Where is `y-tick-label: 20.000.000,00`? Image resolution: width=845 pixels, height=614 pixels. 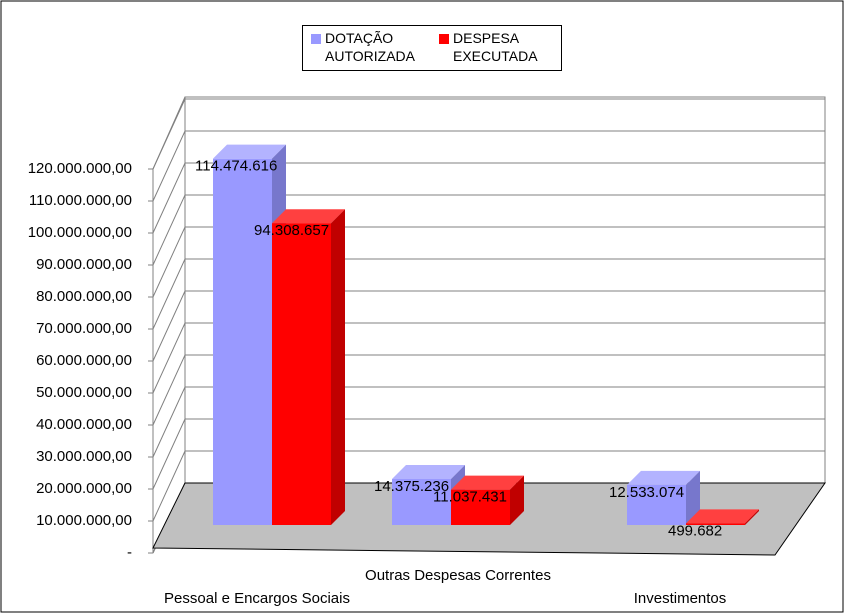 y-tick-label: 20.000.000,00 is located at coordinates (84, 488).